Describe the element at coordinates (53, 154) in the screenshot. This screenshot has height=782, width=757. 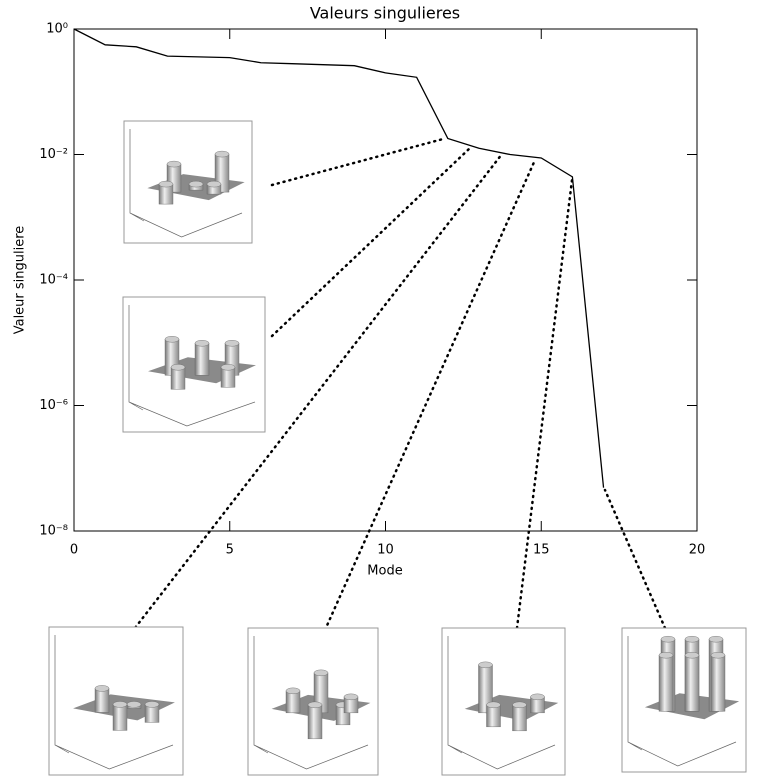
I see `y-tick-label: 10⁻²` at that location.